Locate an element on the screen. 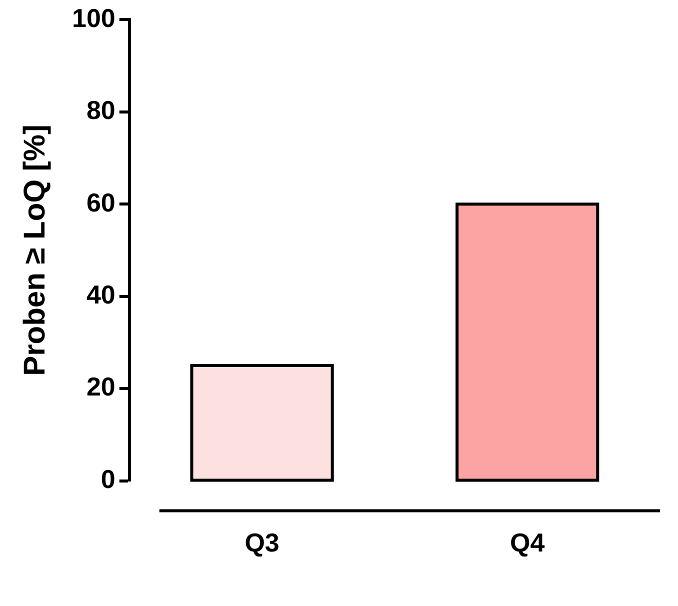  y-tick-label: 20 is located at coordinates (101, 387).